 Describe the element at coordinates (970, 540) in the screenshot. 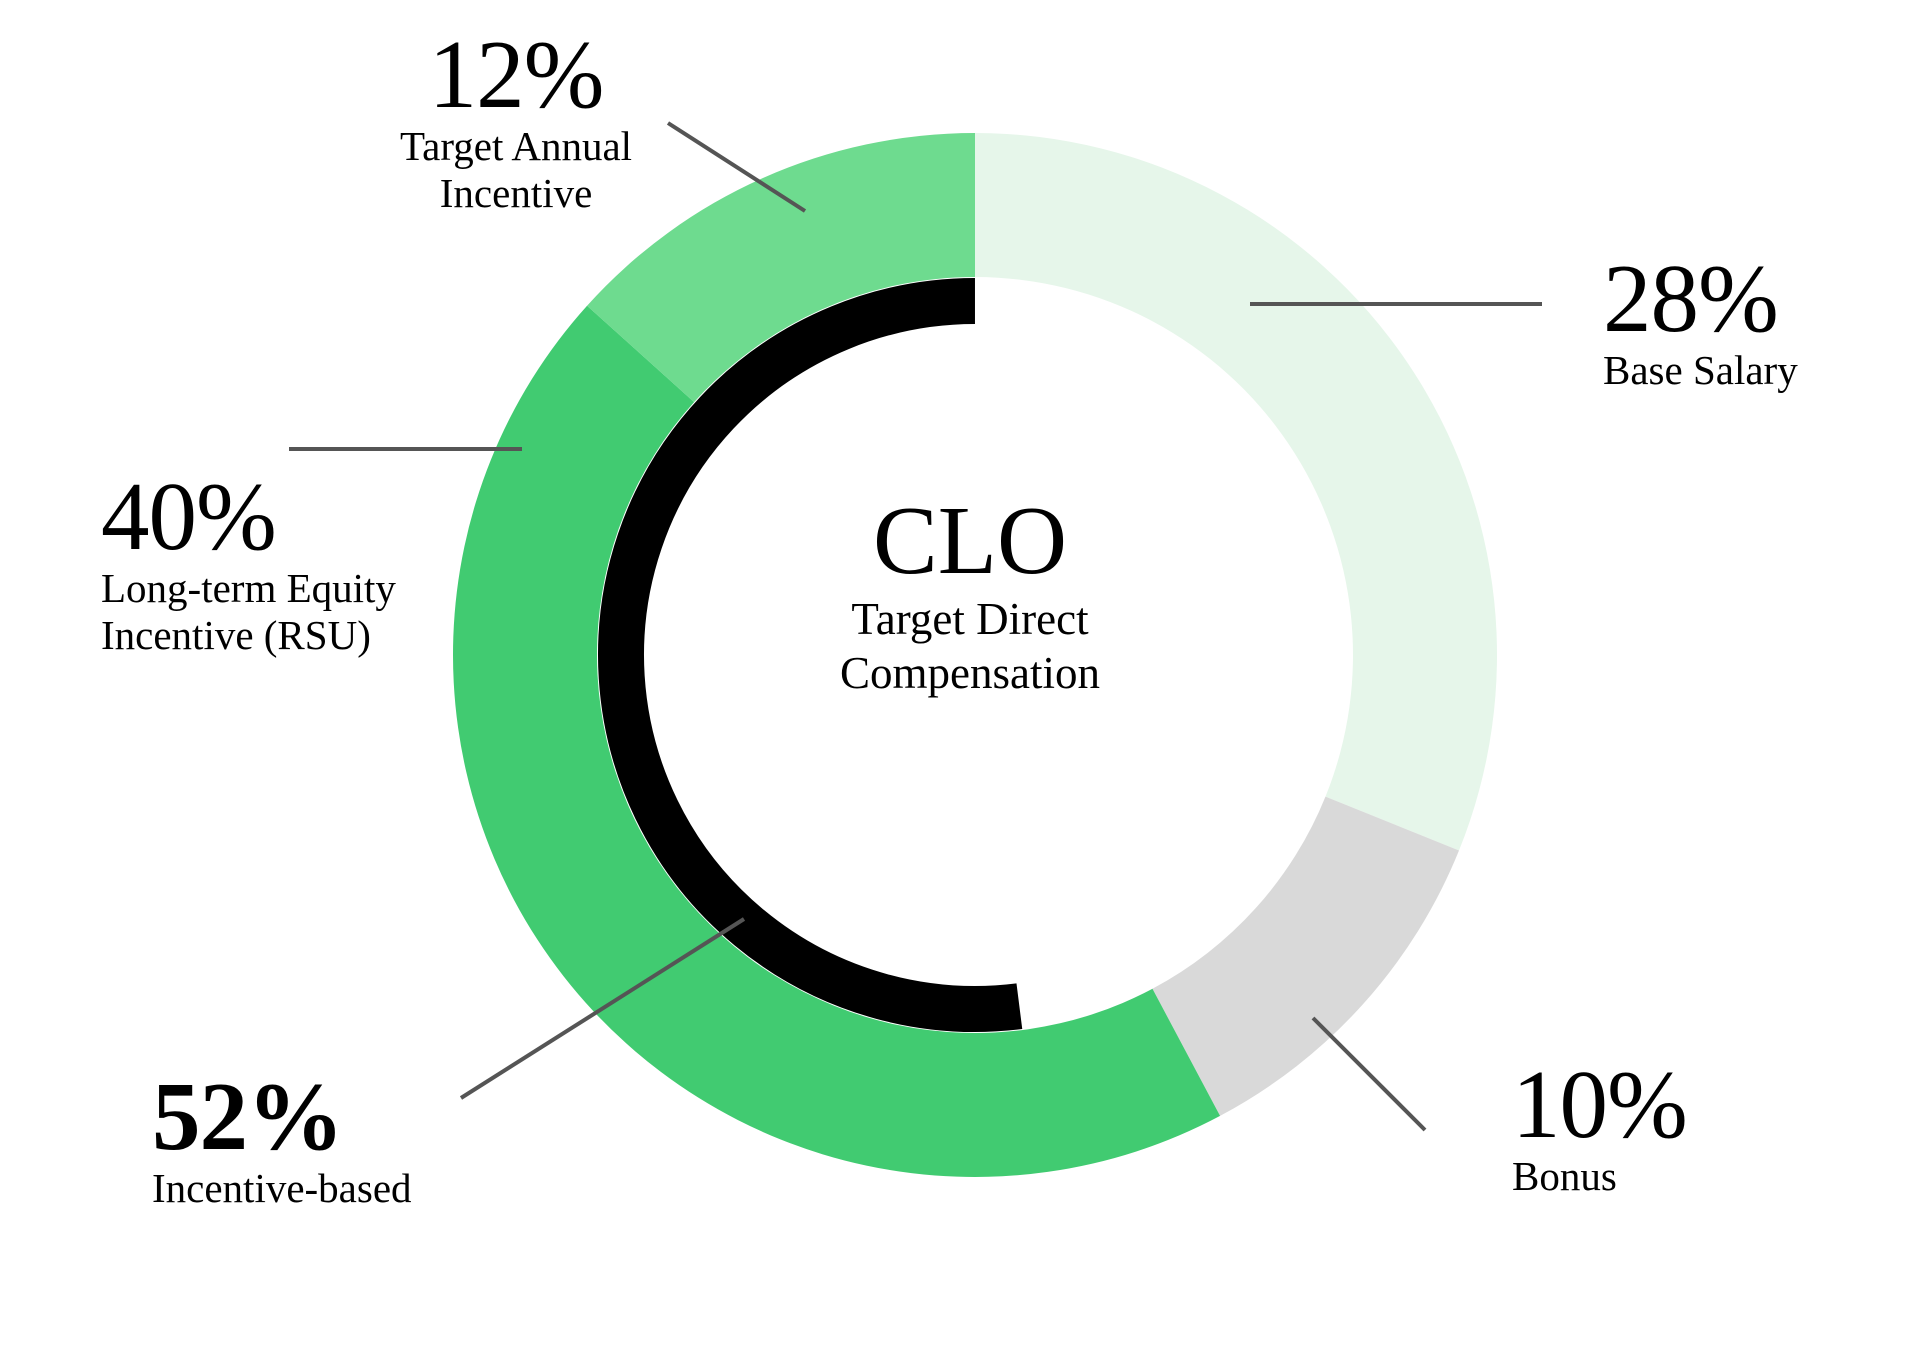

I see `center-title: CLO` at that location.